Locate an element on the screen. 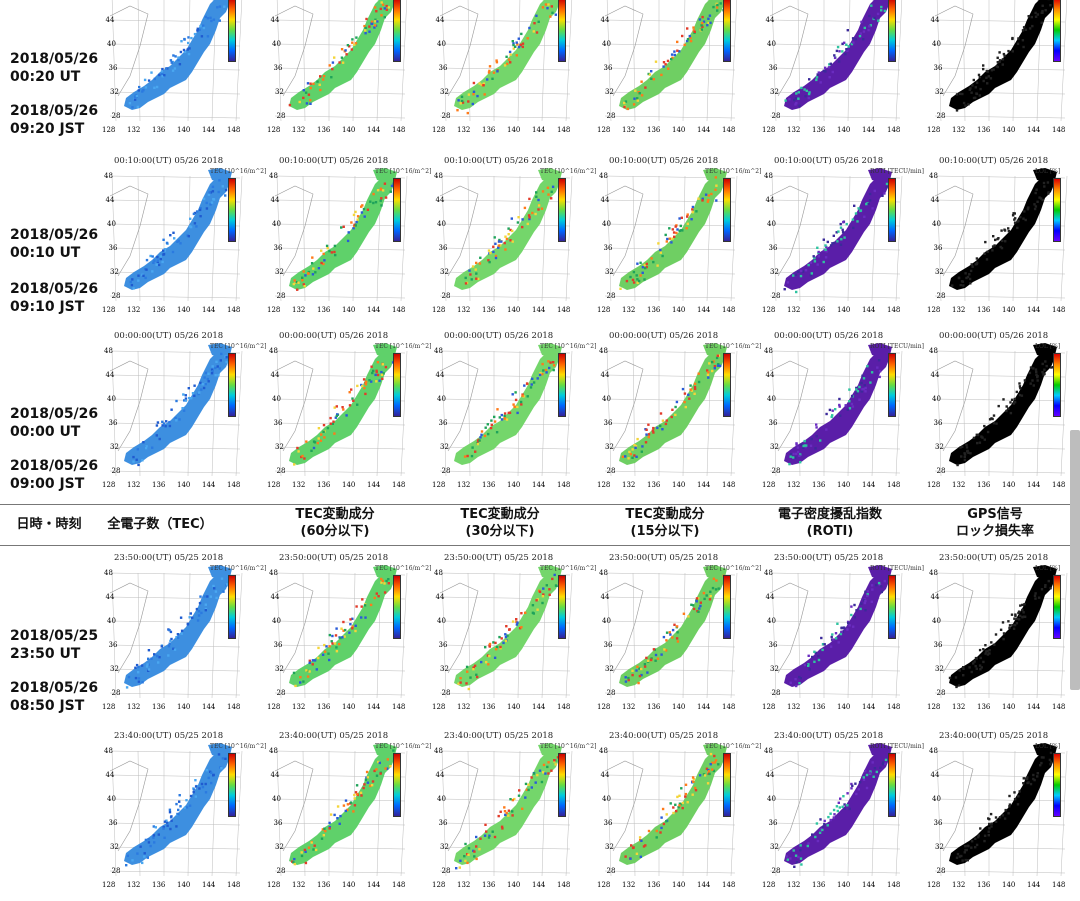 This screenshot has width=1080, height=901. lat-tick-label: 40 is located at coordinates (606, 621).